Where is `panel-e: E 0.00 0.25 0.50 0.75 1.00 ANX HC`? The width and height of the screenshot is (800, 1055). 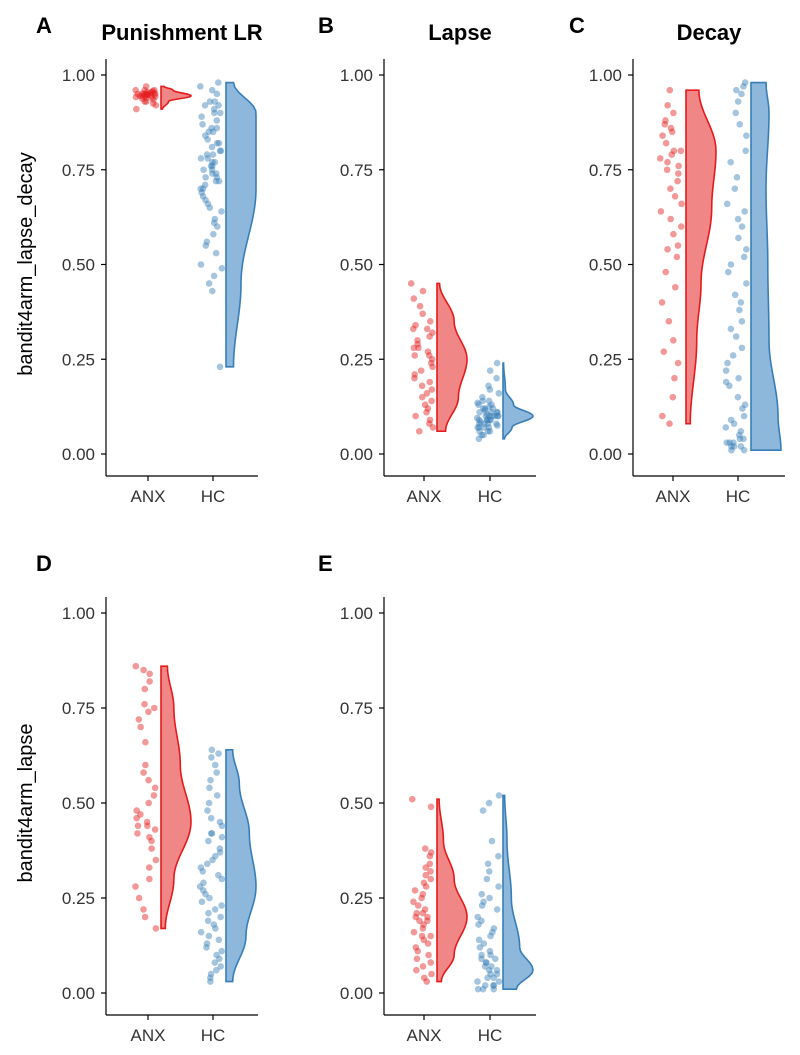
panel-e: E 0.00 0.25 0.50 0.75 1.00 ANX HC is located at coordinates (427, 798).